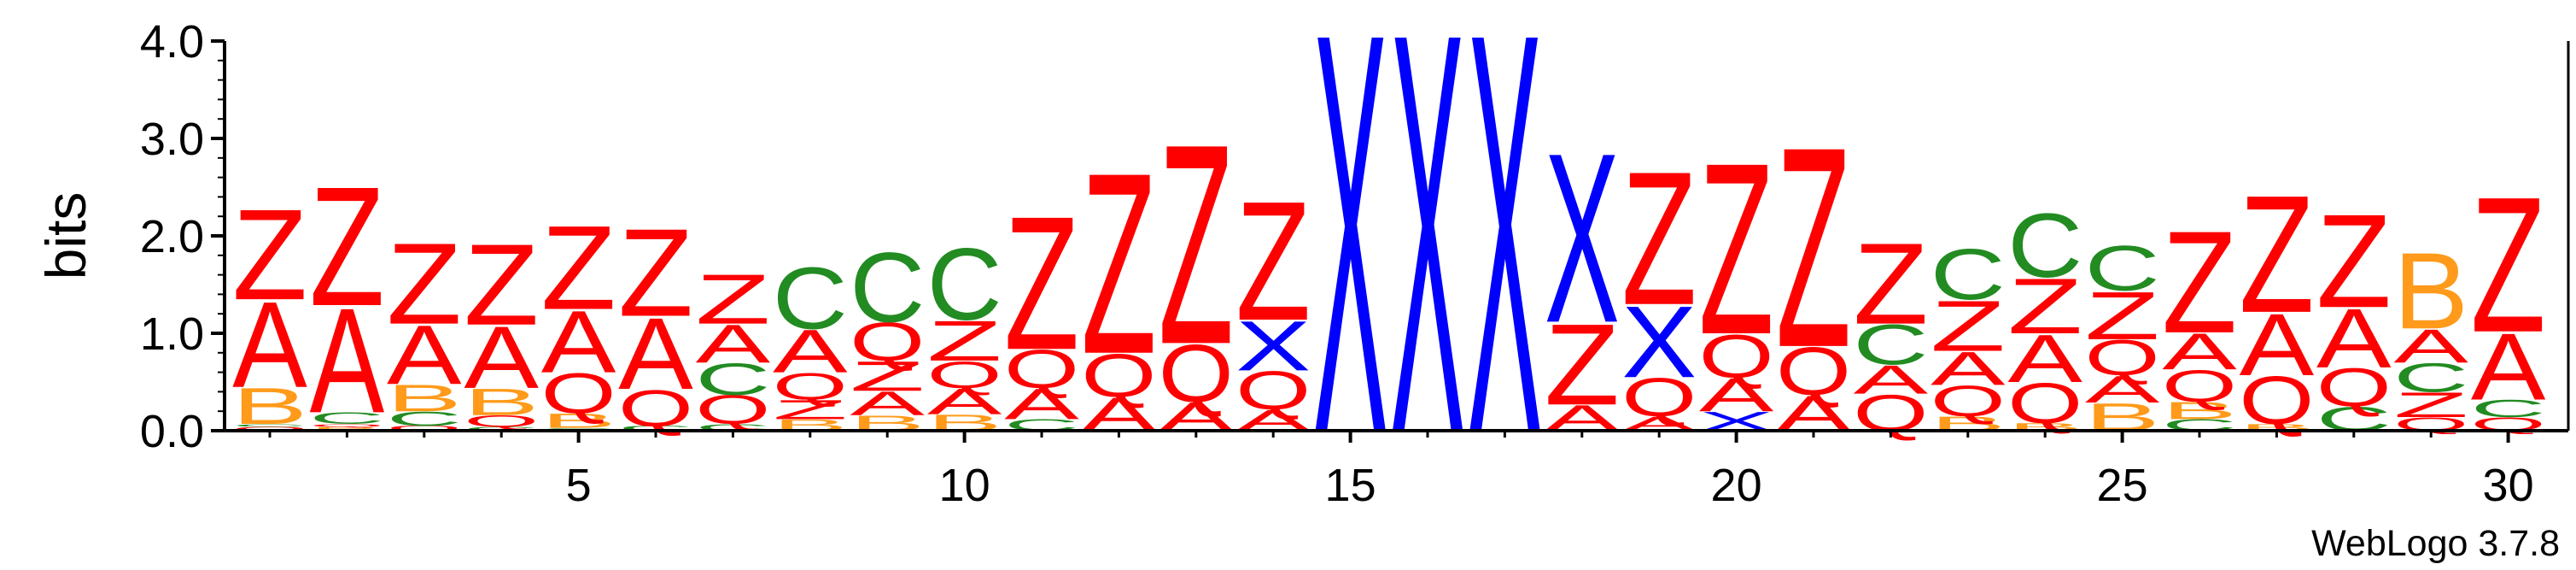 The image size is (2576, 570). I want to click on x-tick-label: 25, so click(2122, 486).